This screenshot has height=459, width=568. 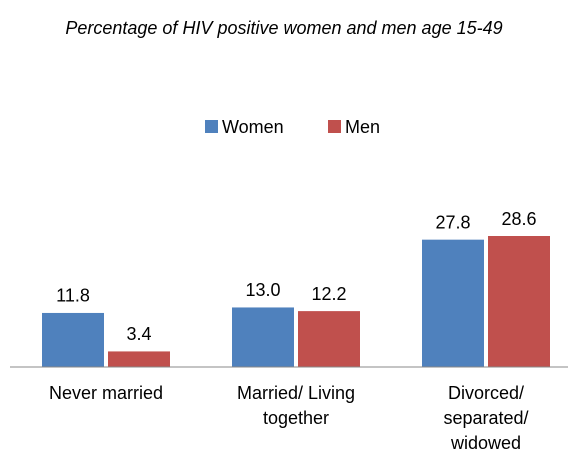 I want to click on value-label: 12.2, so click(x=328, y=294).